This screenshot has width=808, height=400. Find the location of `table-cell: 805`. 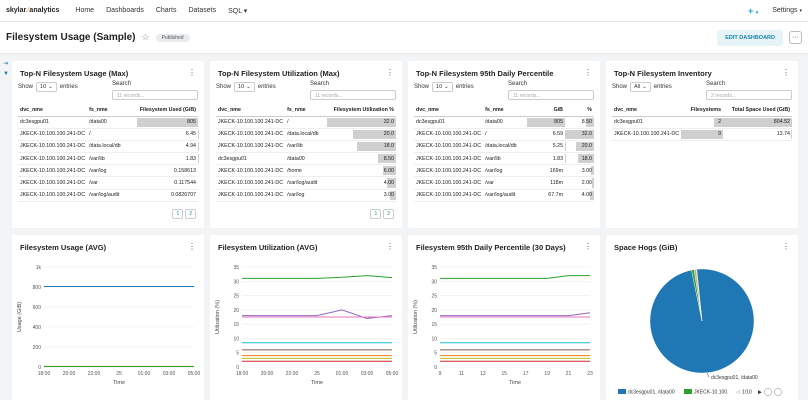

table-cell: 805 is located at coordinates (546, 122).